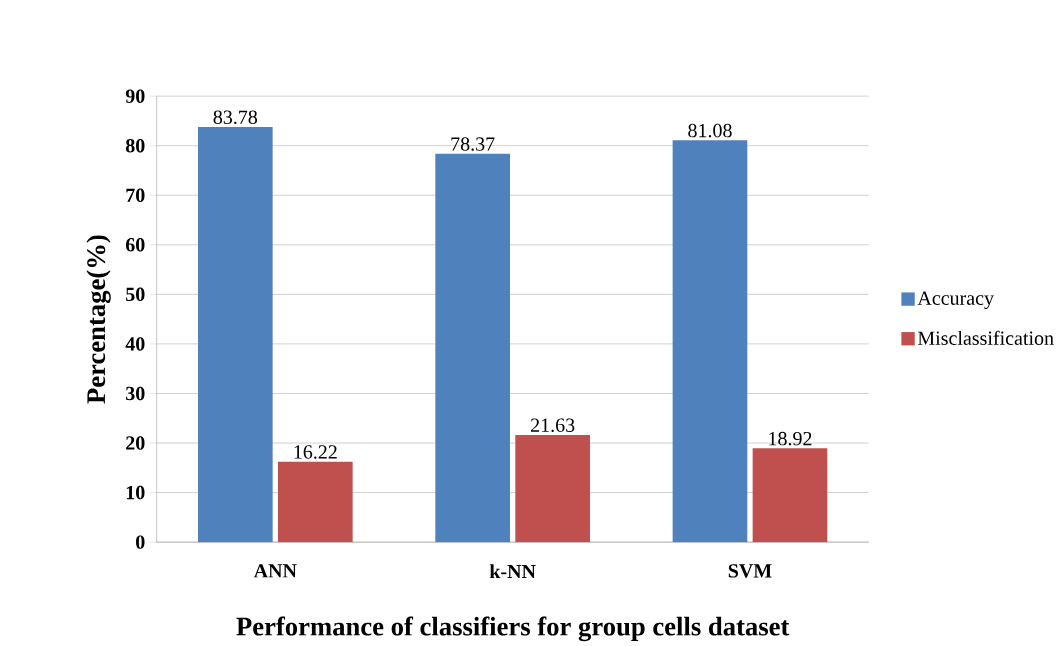  I want to click on y-axis-title: Percentage(%), so click(98, 319).